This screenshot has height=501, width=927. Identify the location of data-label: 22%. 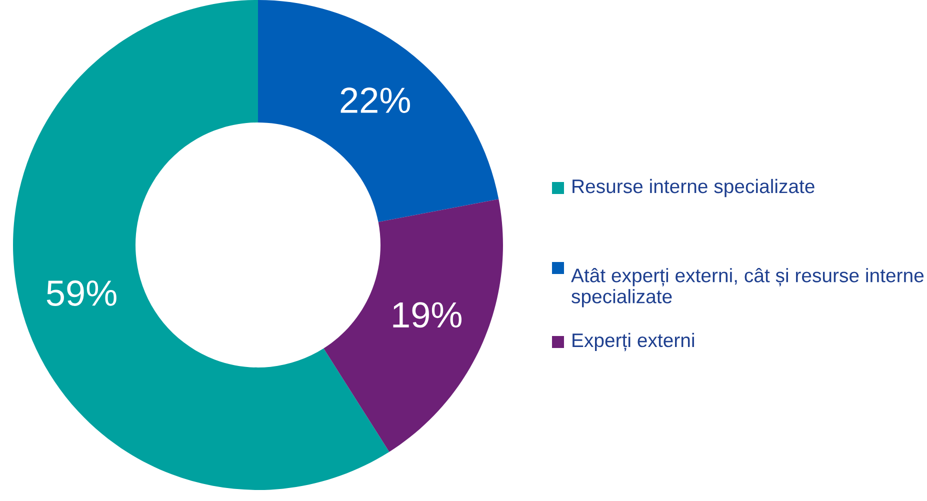
(375, 100).